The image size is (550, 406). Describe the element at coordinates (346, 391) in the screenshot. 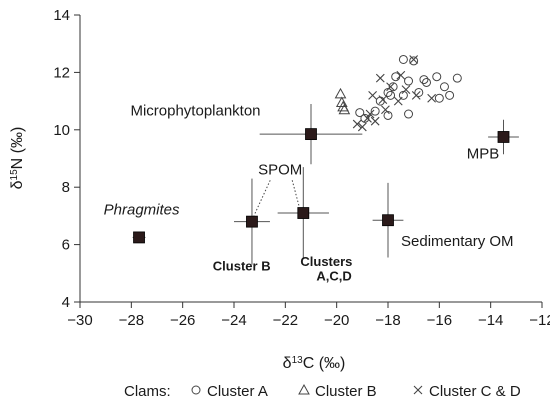

I see `legend-label-cluster-b: Cluster B` at that location.